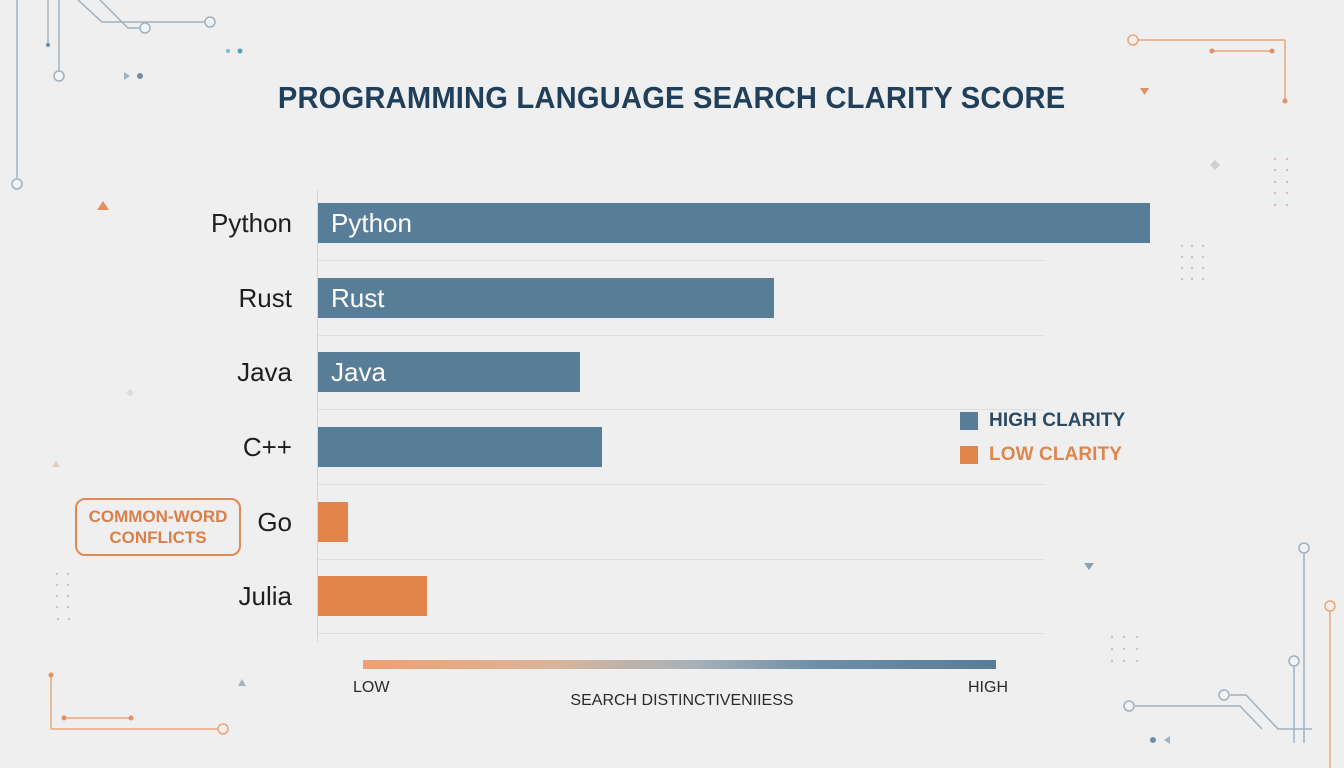 This screenshot has width=1344, height=768. Describe the element at coordinates (333, 522) in the screenshot. I see `bar-go` at that location.